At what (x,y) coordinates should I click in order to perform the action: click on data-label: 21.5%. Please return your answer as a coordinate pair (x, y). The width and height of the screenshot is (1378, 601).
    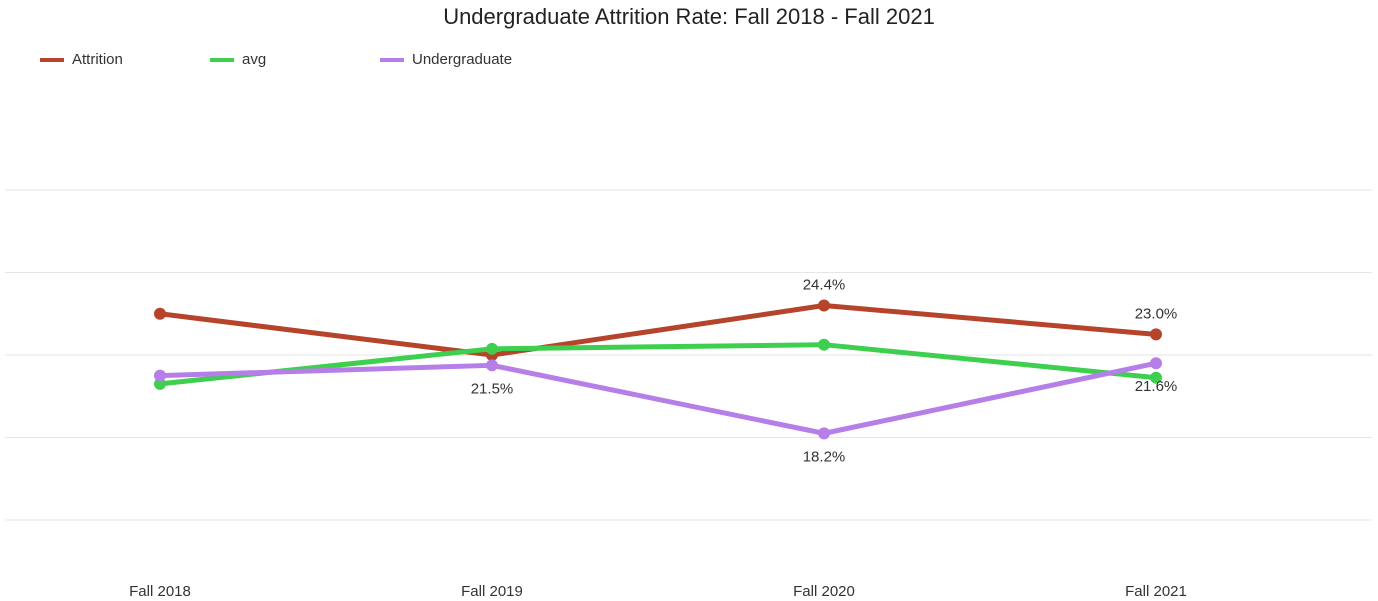
    Looking at the image, I should click on (492, 388).